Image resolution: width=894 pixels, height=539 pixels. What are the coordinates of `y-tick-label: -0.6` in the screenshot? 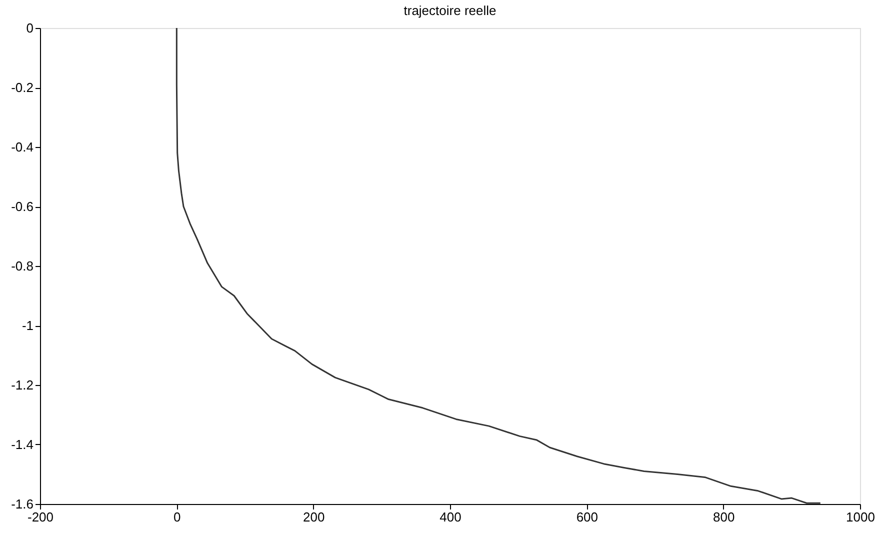 It's located at (22, 206).